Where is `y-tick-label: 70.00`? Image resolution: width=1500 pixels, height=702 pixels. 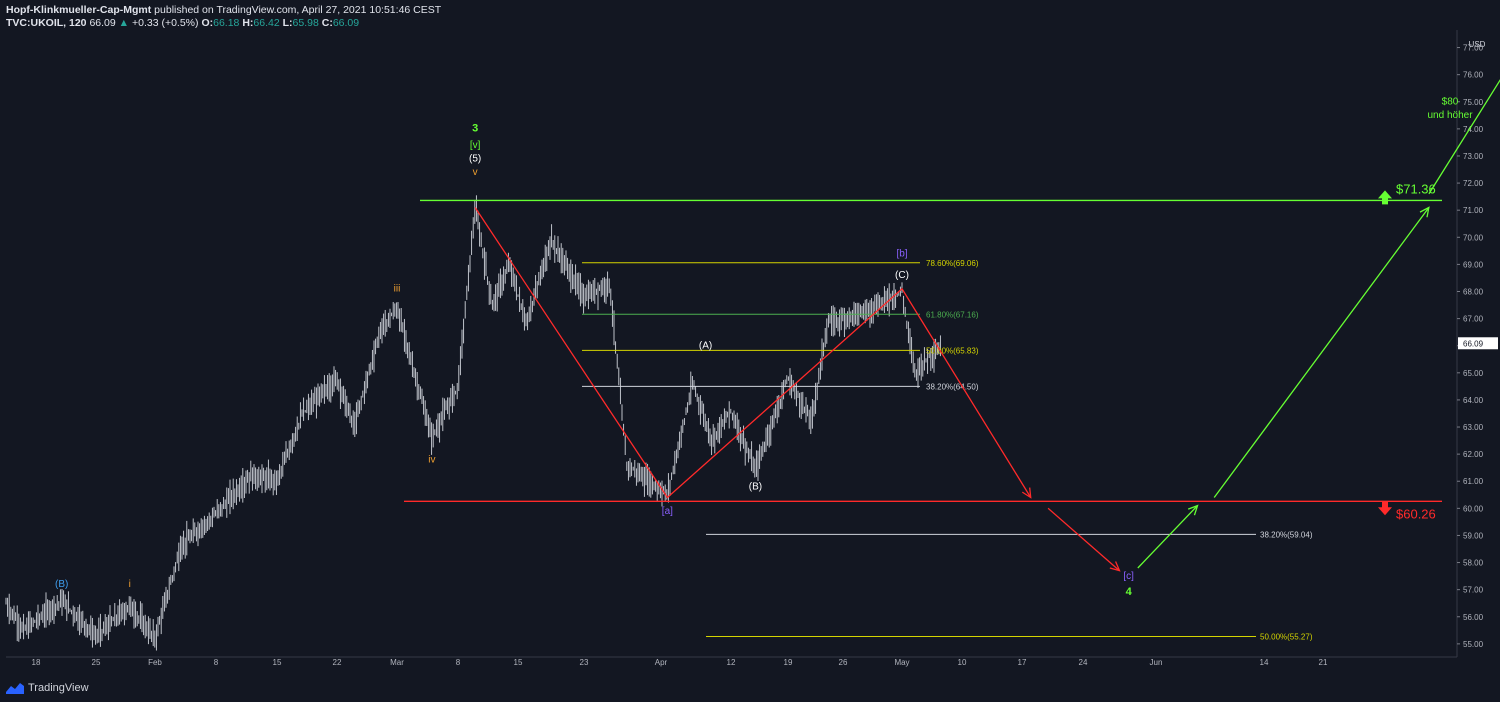 y-tick-label: 70.00 is located at coordinates (1473, 237).